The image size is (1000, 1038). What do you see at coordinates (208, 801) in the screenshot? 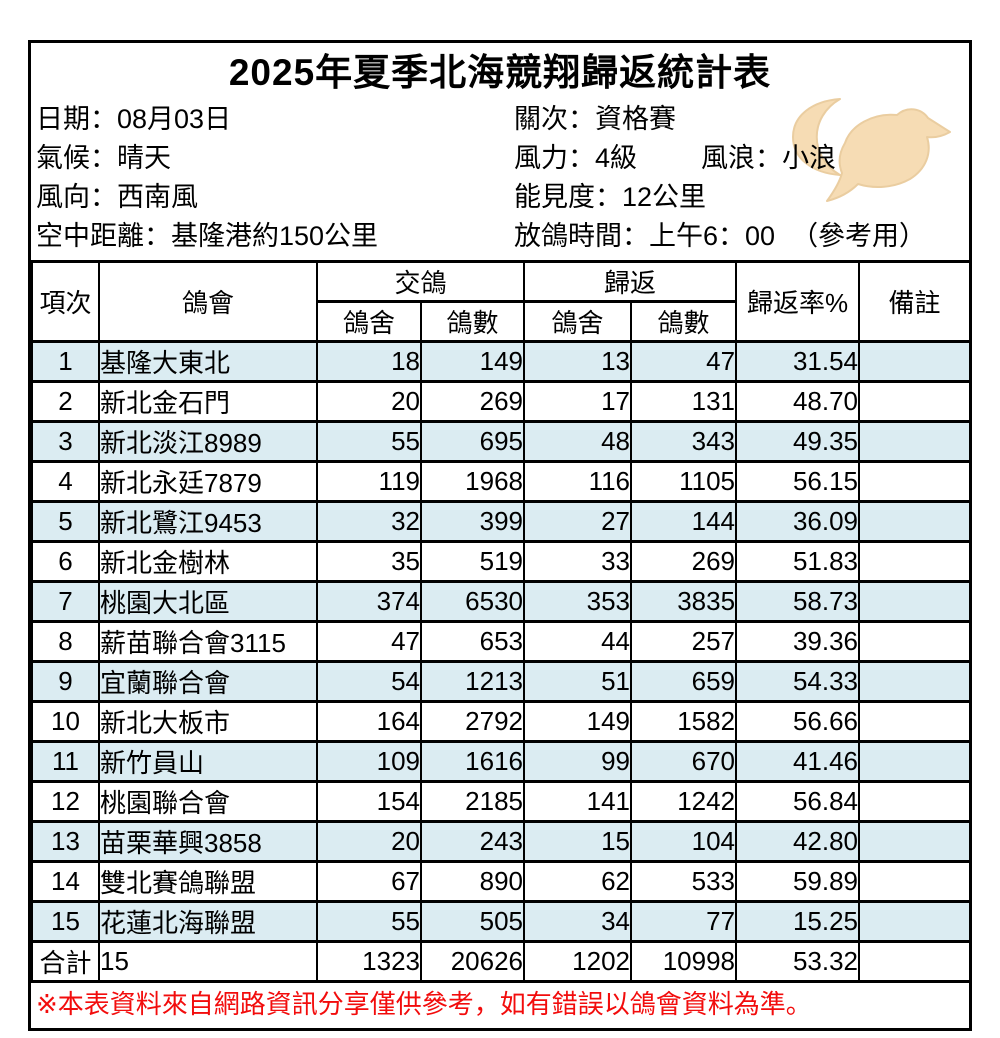
I see `club-name: 桃園聯合會` at bounding box center [208, 801].